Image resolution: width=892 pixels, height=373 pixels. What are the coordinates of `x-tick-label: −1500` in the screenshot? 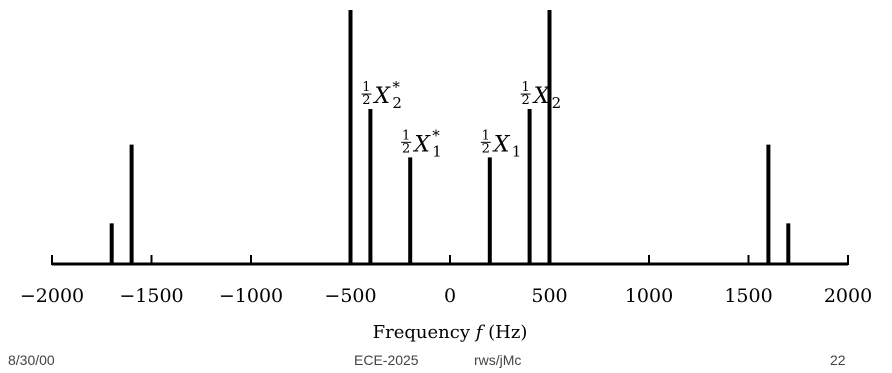 It's located at (151, 296).